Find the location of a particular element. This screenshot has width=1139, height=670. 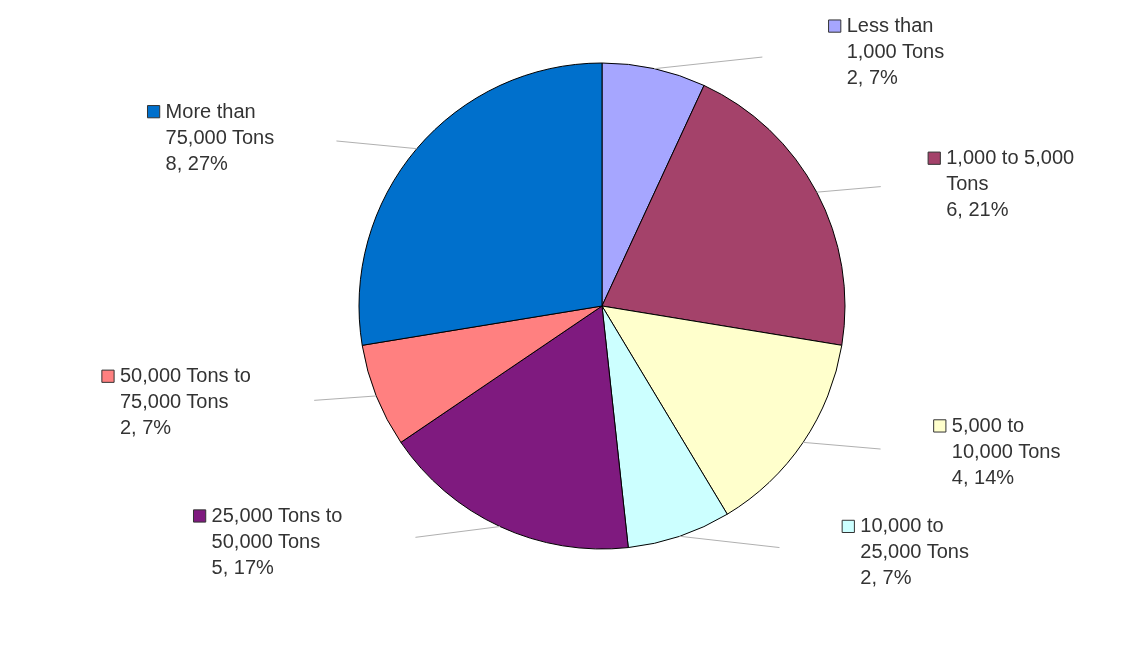

legend-label: More than 75,000 Tons is located at coordinates (220, 123).